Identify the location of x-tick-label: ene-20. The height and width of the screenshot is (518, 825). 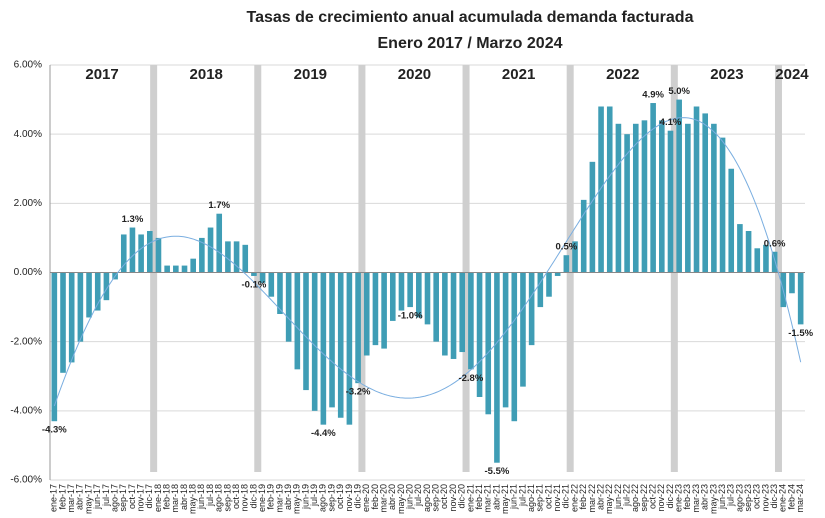
(366, 498).